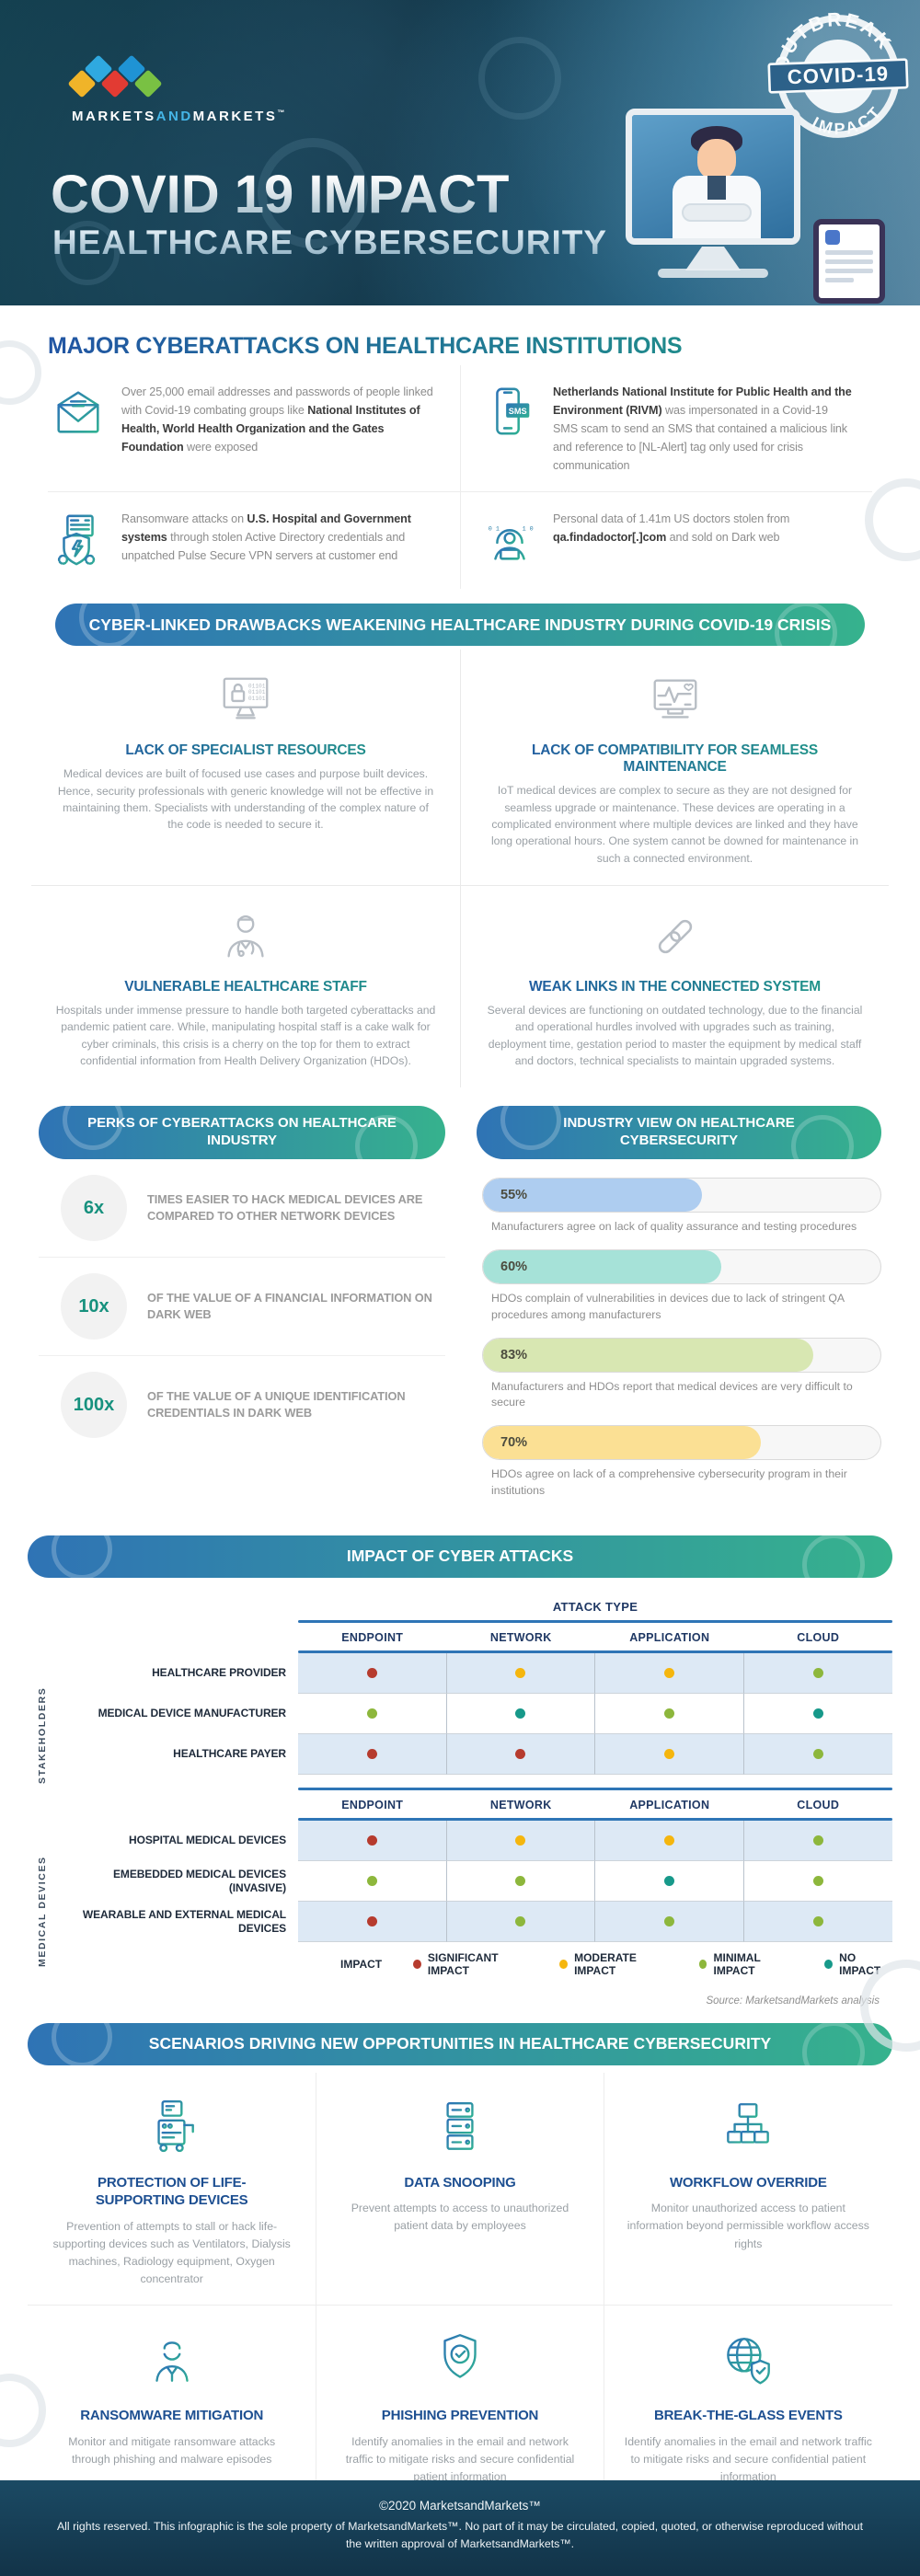 Image resolution: width=920 pixels, height=2576 pixels. What do you see at coordinates (514, 1355) in the screenshot?
I see `bar-value: 83%` at bounding box center [514, 1355].